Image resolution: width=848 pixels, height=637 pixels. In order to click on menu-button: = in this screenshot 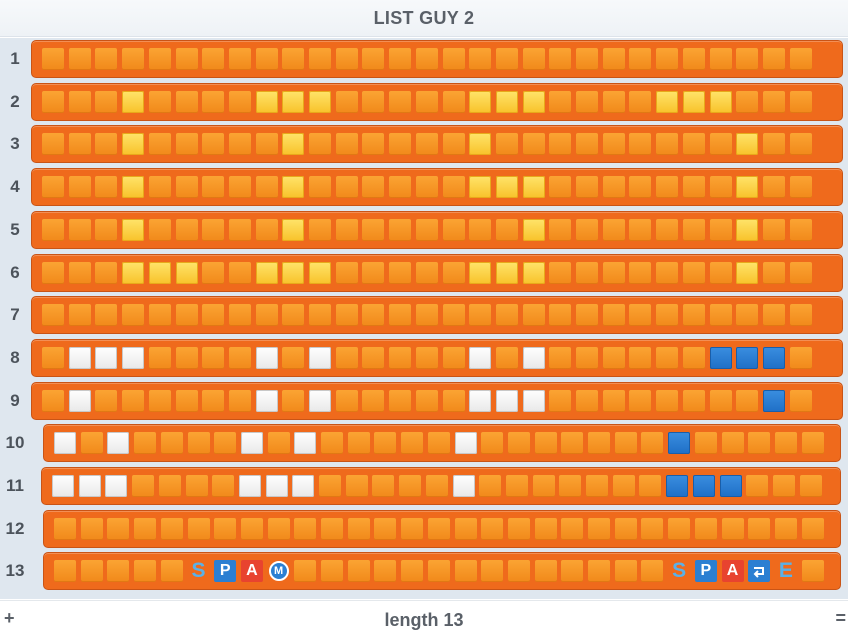, I will do `click(840, 618)`.